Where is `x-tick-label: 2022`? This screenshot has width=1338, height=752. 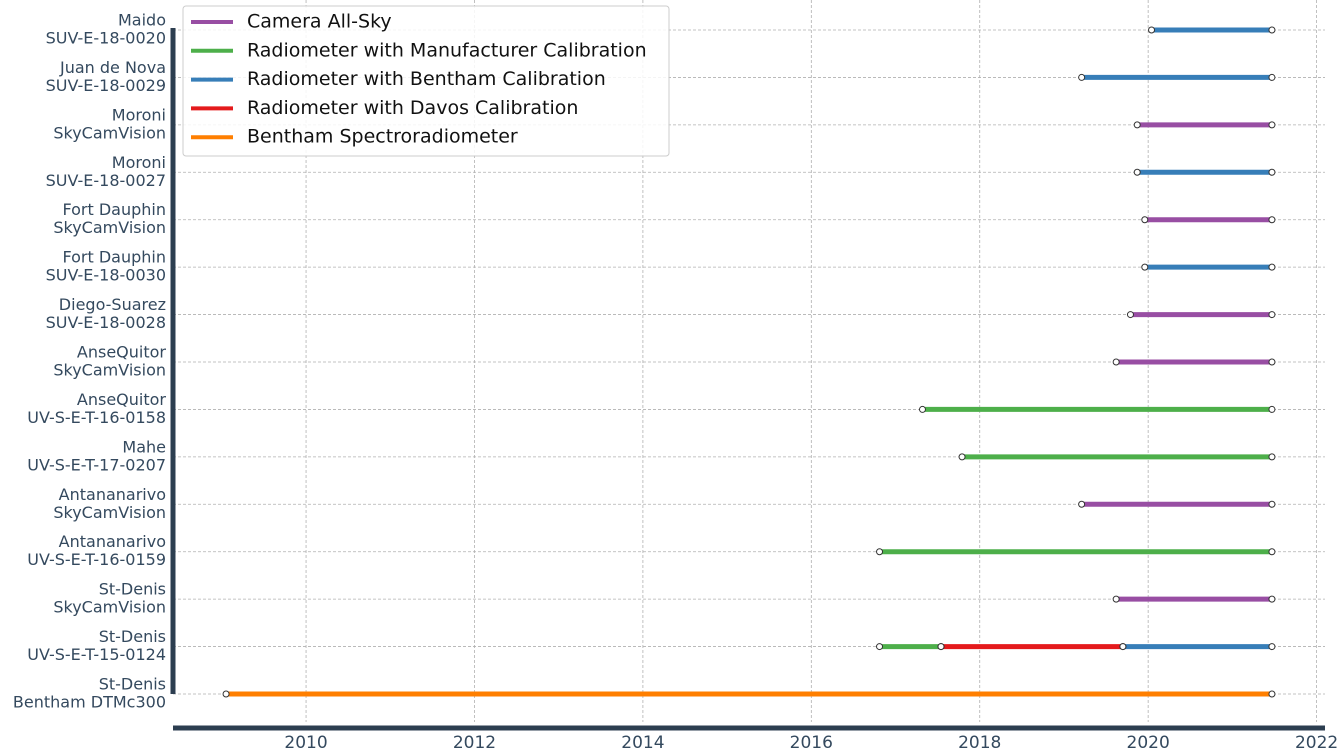
x-tick-label: 2022 is located at coordinates (1316, 742).